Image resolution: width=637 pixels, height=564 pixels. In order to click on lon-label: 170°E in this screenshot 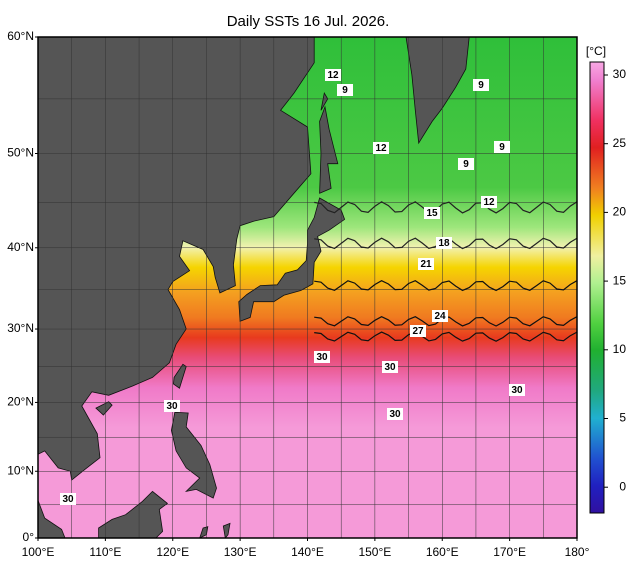, I will do `click(509, 552)`.